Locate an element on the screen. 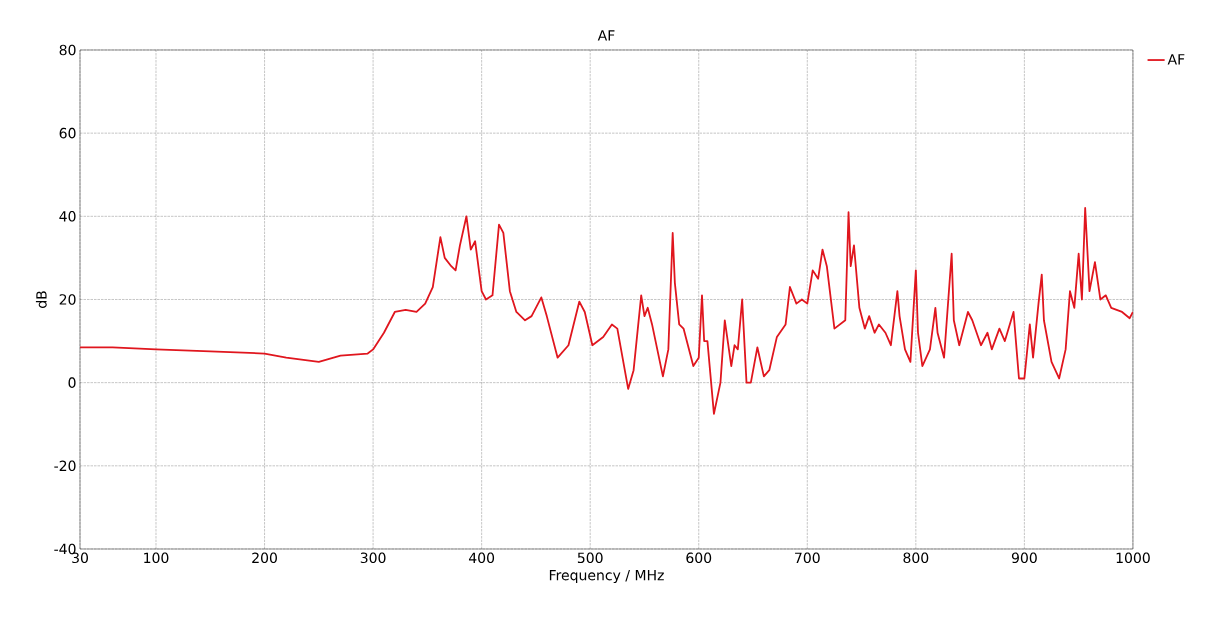  x-tick-label: 600 is located at coordinates (699, 558).